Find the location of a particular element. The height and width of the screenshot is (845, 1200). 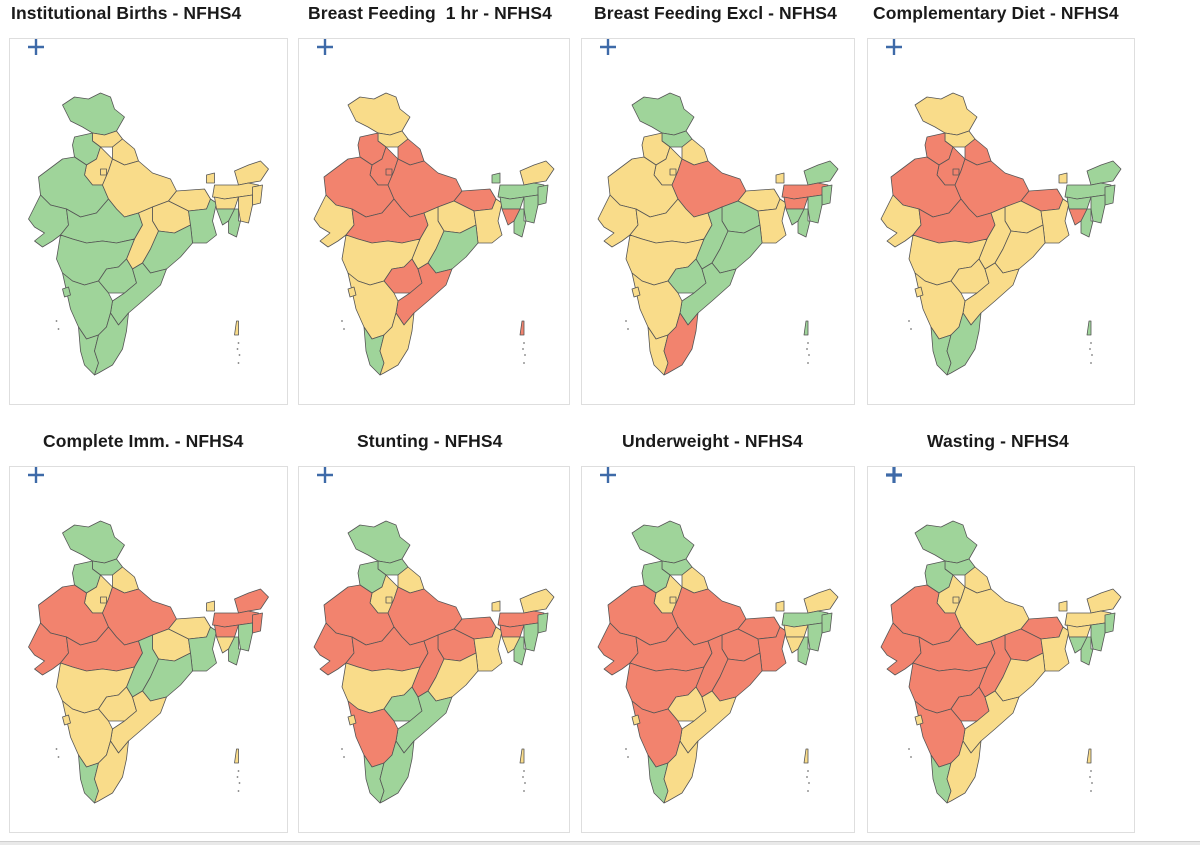

map-panel-underweight is located at coordinates (718, 649).